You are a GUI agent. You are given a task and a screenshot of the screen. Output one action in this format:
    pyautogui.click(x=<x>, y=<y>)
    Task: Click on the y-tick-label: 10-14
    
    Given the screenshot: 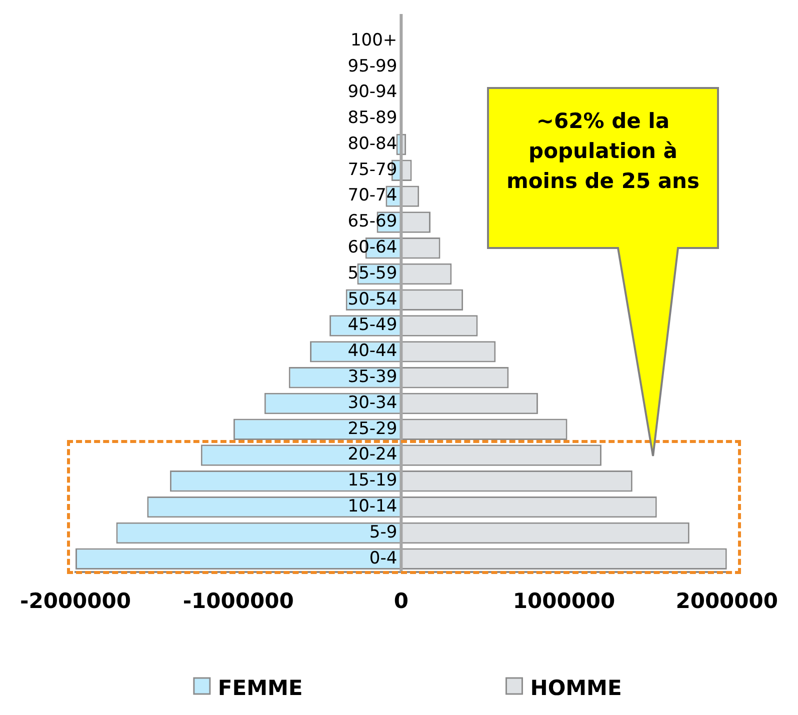 What is the action you would take?
    pyautogui.click(x=373, y=506)
    